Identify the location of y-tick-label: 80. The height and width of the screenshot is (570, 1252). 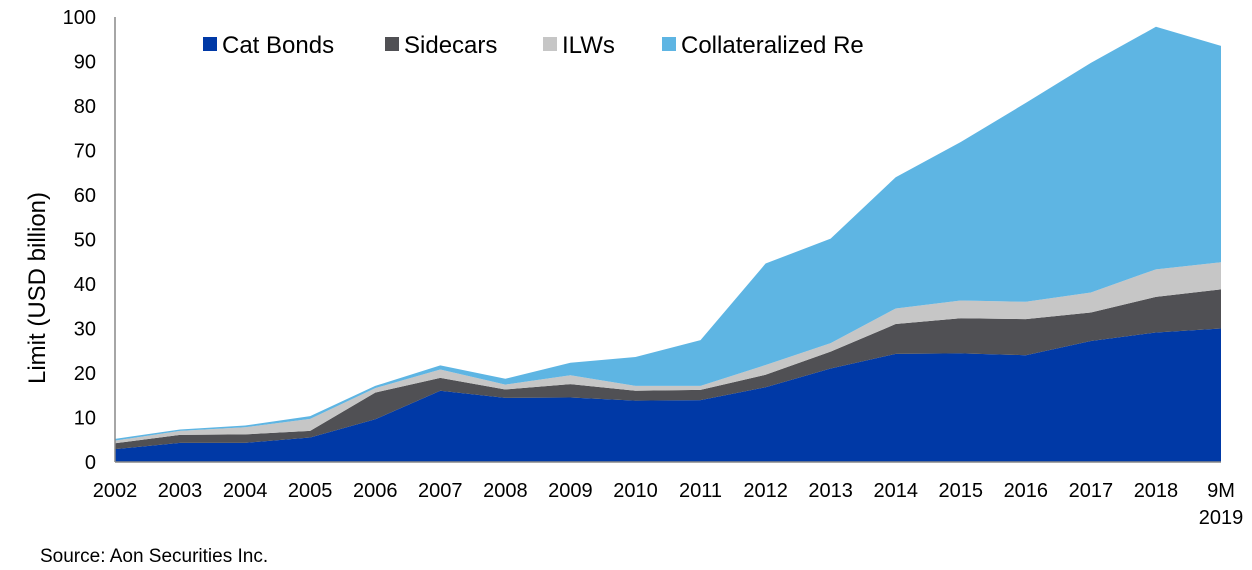
(85, 107).